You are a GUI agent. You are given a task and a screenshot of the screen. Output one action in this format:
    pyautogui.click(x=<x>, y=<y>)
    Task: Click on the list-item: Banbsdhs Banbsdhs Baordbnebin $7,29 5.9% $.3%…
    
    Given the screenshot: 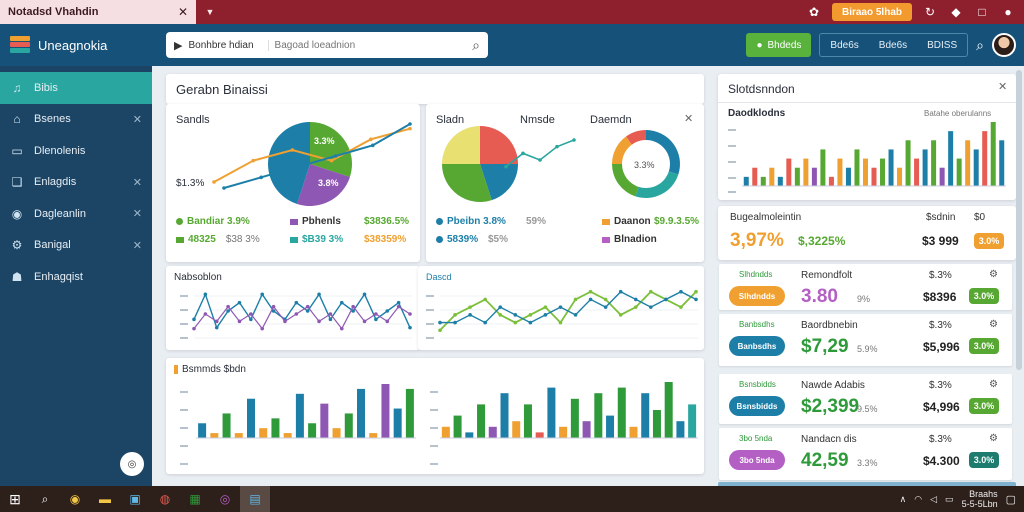 What is the action you would take?
    pyautogui.click(x=865, y=340)
    